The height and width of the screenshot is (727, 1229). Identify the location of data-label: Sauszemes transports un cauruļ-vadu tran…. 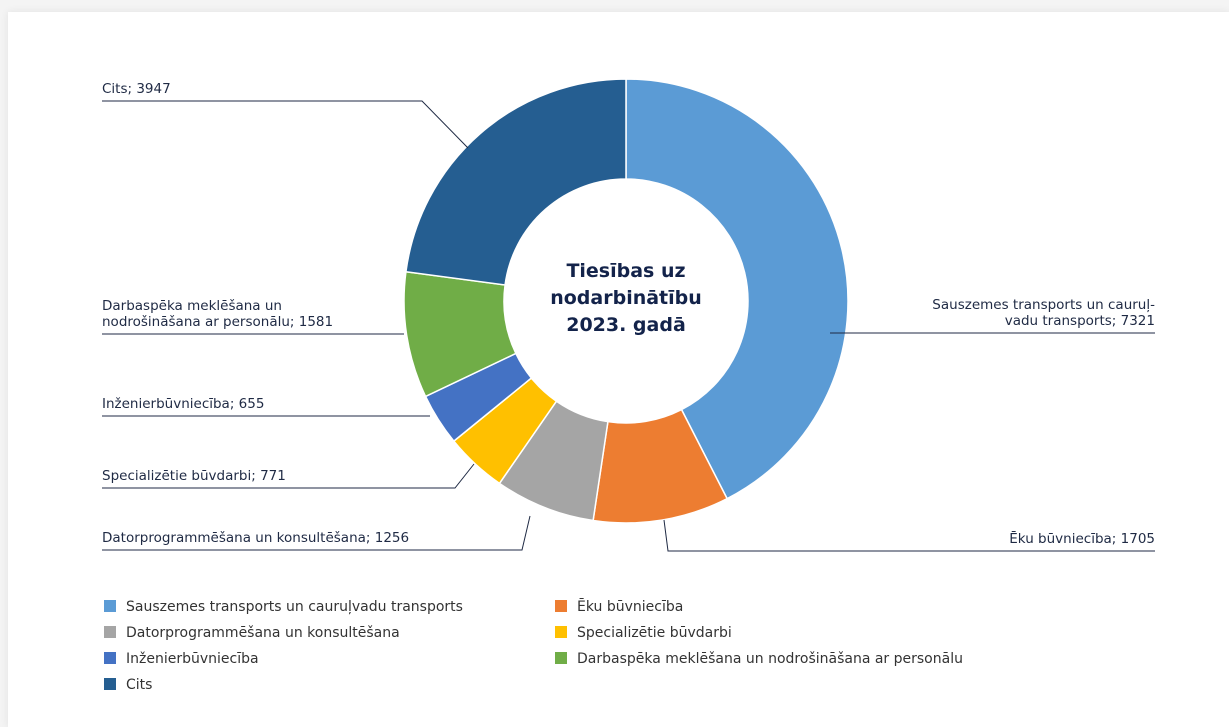
(1043, 313).